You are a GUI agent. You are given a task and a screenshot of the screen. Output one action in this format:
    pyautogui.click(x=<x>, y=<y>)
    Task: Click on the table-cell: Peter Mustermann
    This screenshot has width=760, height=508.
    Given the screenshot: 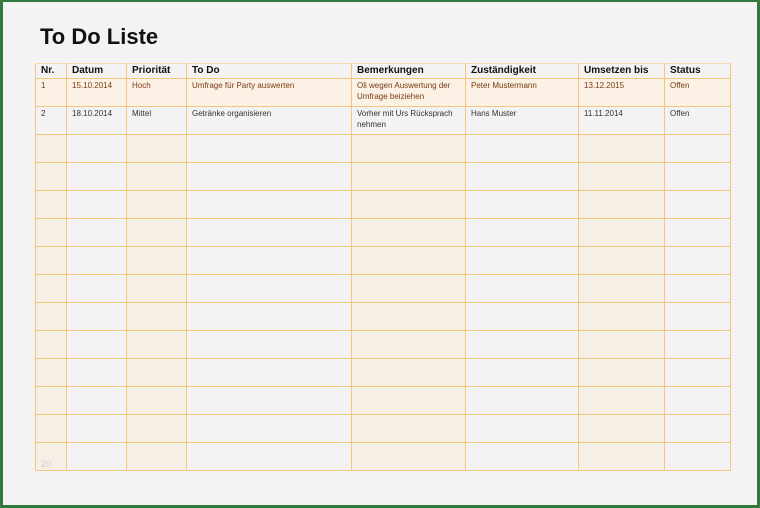 What is the action you would take?
    pyautogui.click(x=522, y=92)
    